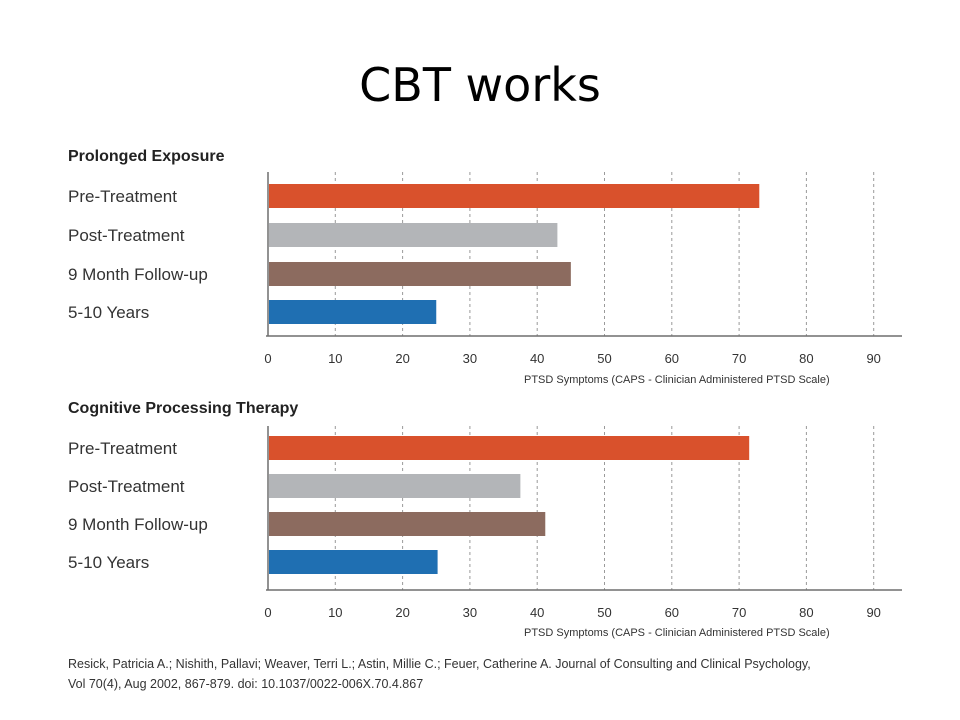 This screenshot has height=720, width=960. I want to click on chart-title: Prolonged Exposure, so click(146, 156).